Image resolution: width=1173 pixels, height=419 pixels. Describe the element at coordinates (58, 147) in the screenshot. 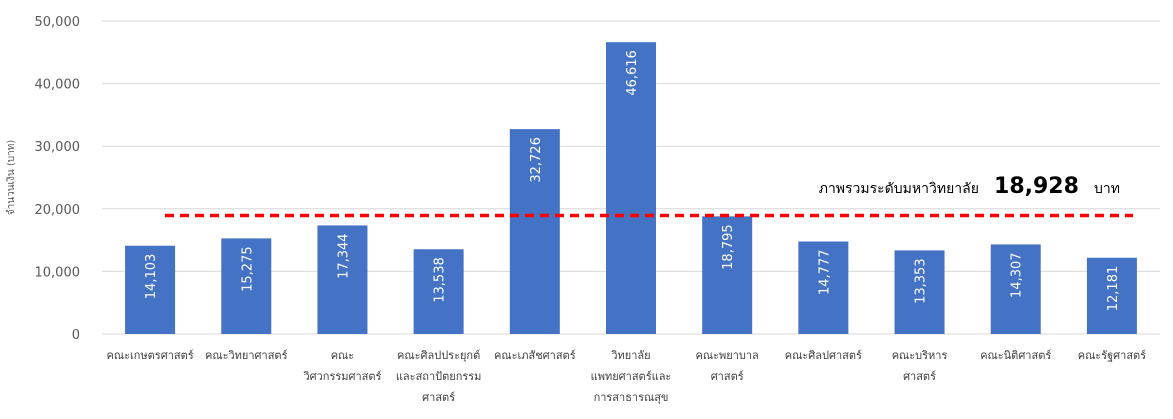

I see `y-tick-label: 30,000` at that location.